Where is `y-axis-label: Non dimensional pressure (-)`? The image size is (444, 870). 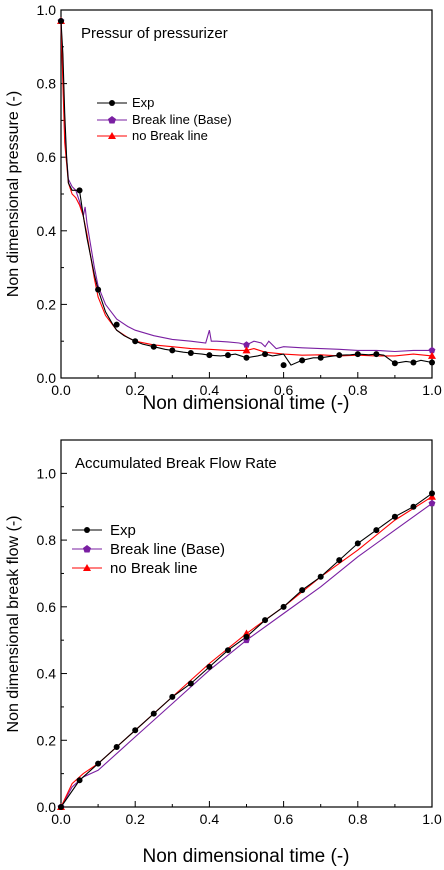 y-axis-label: Non dimensional pressure (-) is located at coordinates (13, 194).